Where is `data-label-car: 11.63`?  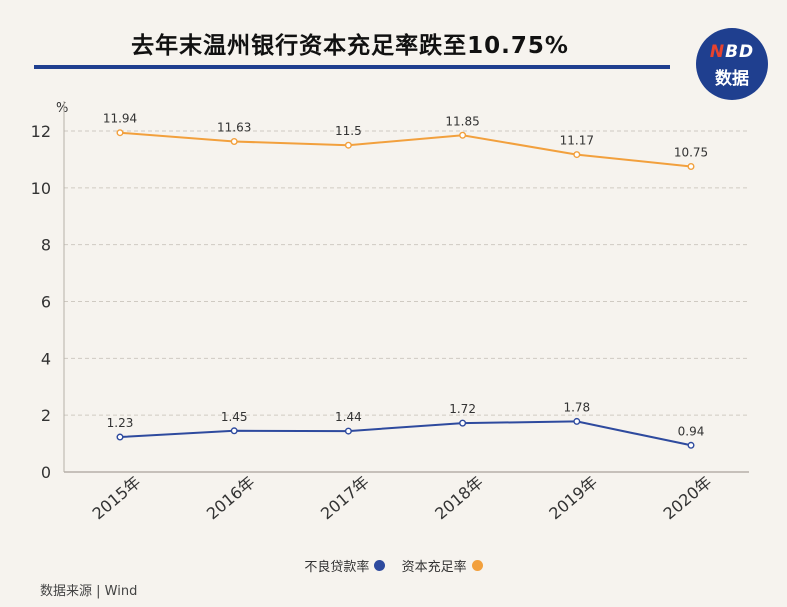
data-label-car: 11.63 is located at coordinates (234, 128).